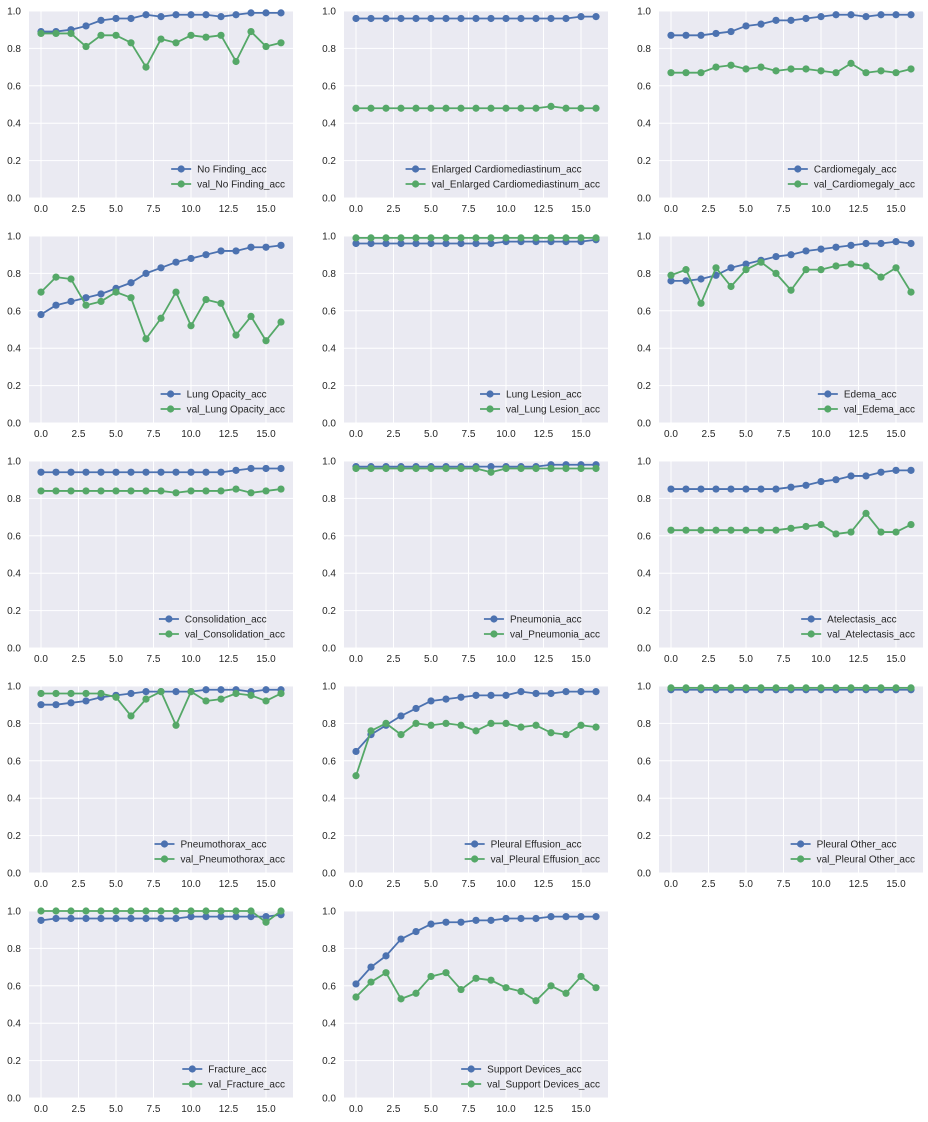 This screenshot has width=928, height=1122. What do you see at coordinates (222, 410) in the screenshot?
I see `legend-entry: val_Lung Opacity_acc` at bounding box center [222, 410].